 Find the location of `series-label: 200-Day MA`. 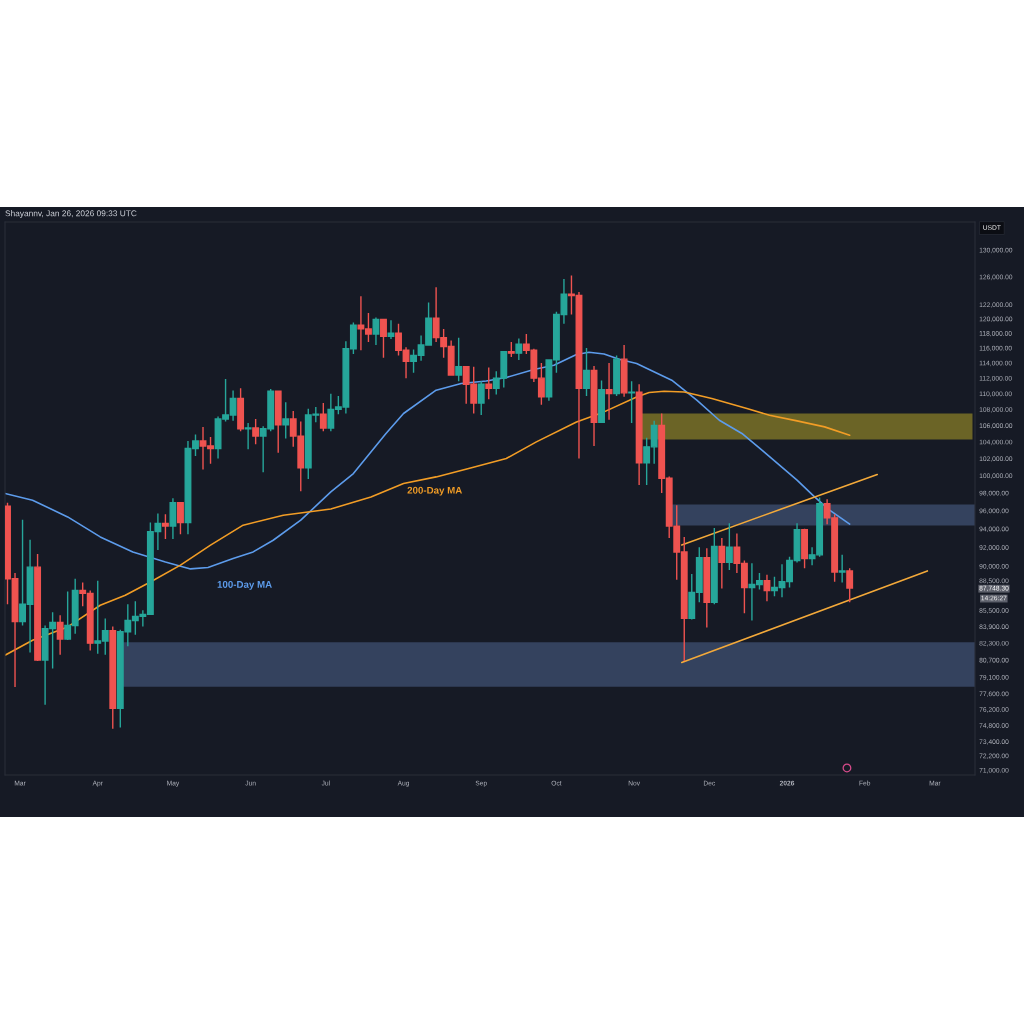

series-label: 200-Day MA is located at coordinates (435, 491).